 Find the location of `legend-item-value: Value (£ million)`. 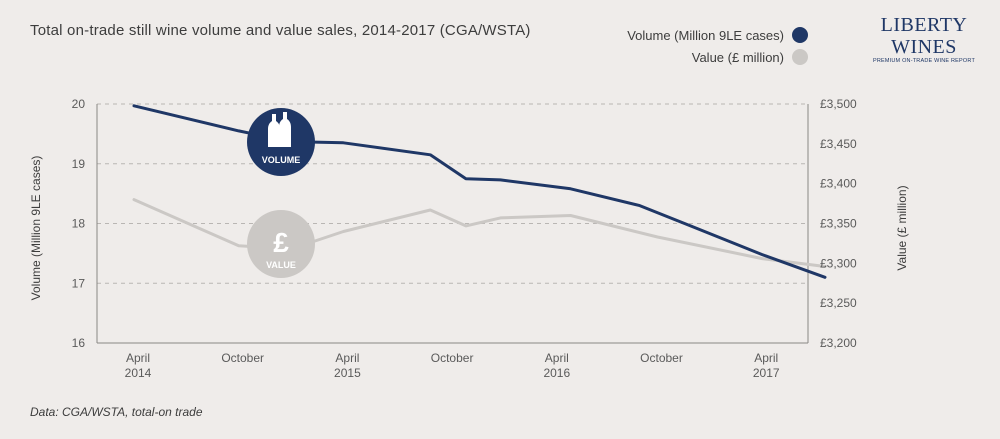

legend-item-value: Value (£ million) is located at coordinates (717, 57).